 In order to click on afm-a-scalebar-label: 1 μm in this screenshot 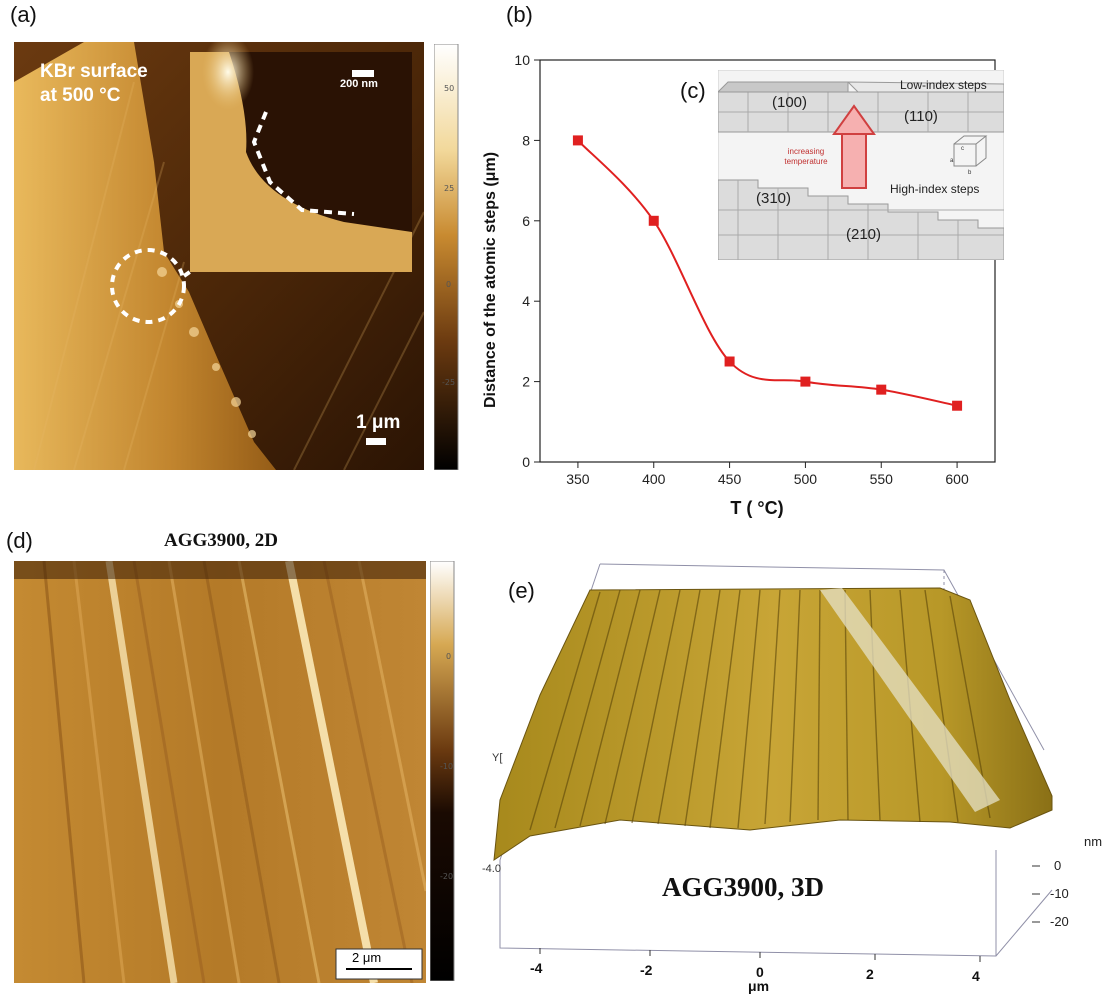, I will do `click(378, 422)`.